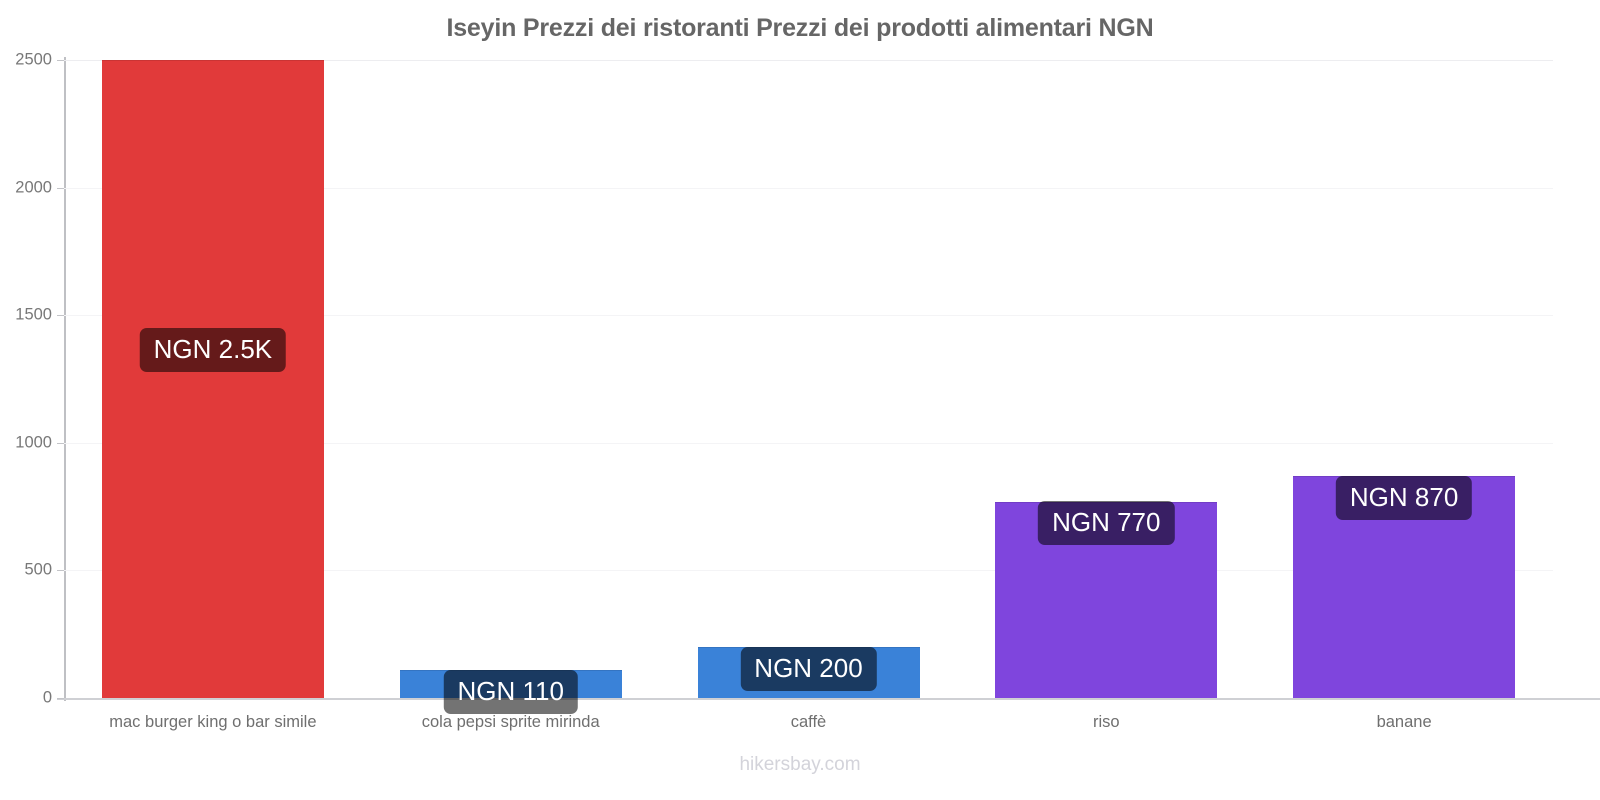  I want to click on bar-value-label-4: NGN 870, so click(1404, 497).